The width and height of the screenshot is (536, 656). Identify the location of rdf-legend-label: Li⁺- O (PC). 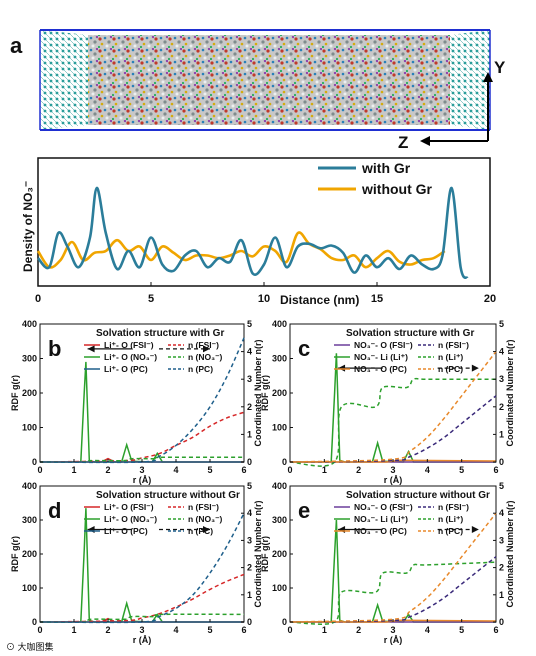
(126, 531).